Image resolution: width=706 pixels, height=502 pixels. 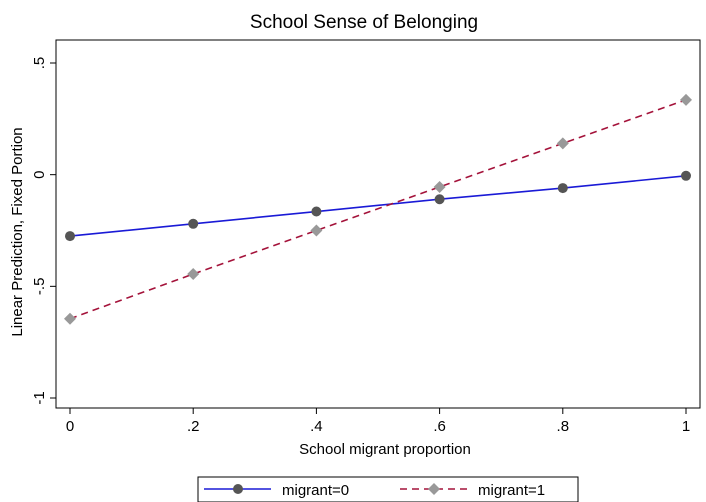 I want to click on y-tick-label: -.5, so click(x=39, y=287).